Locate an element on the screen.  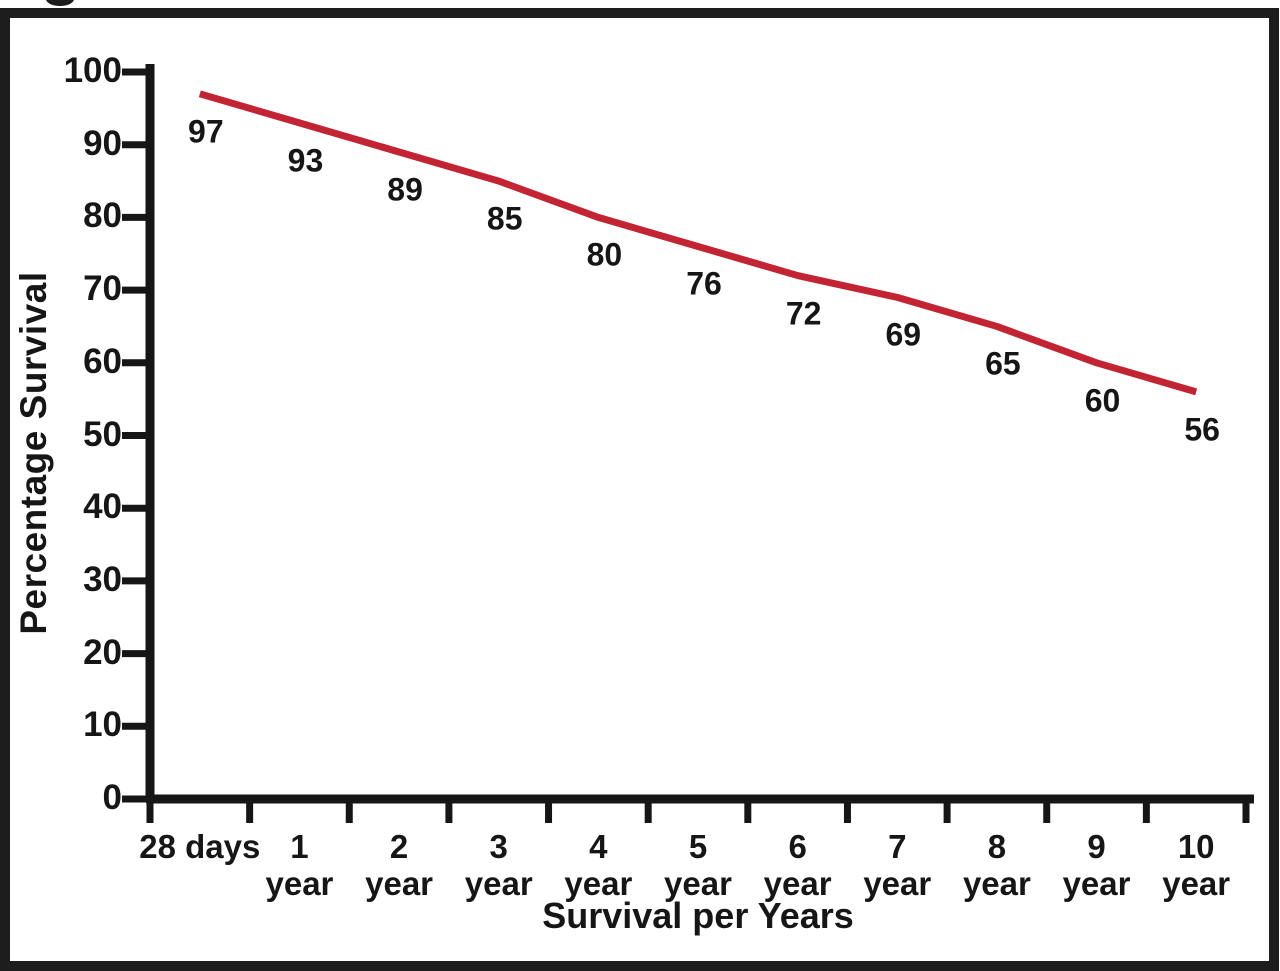
y-tick-label: 90 is located at coordinates (102, 143).